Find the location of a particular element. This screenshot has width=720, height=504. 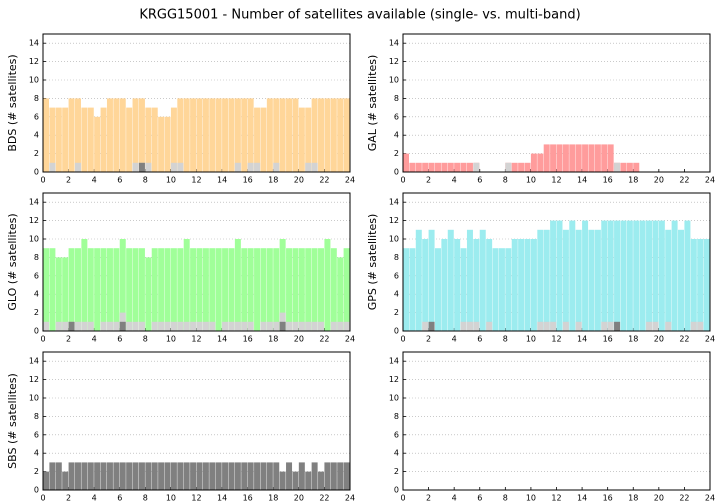

x-tick-label: 22 is located at coordinates (324, 180).